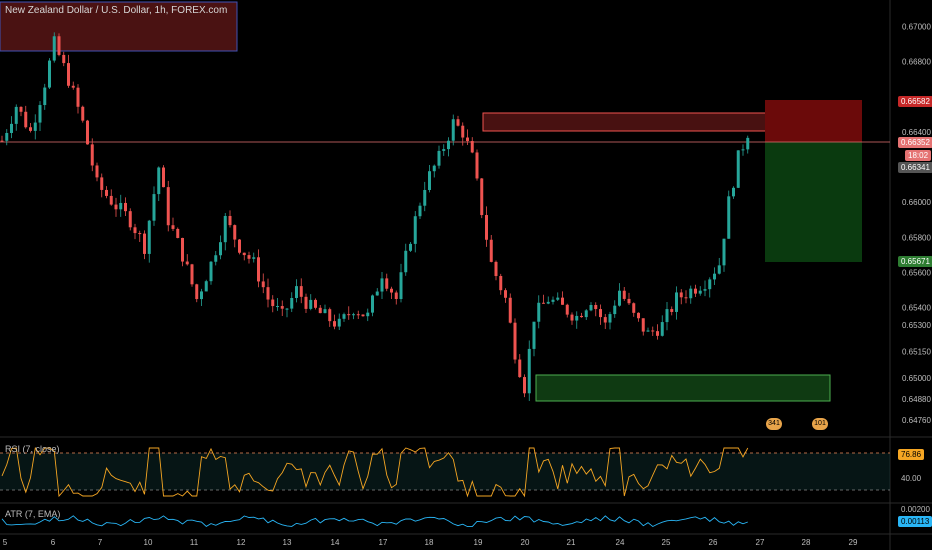  I want to click on lower-price-badge: 0.65671, so click(915, 261).